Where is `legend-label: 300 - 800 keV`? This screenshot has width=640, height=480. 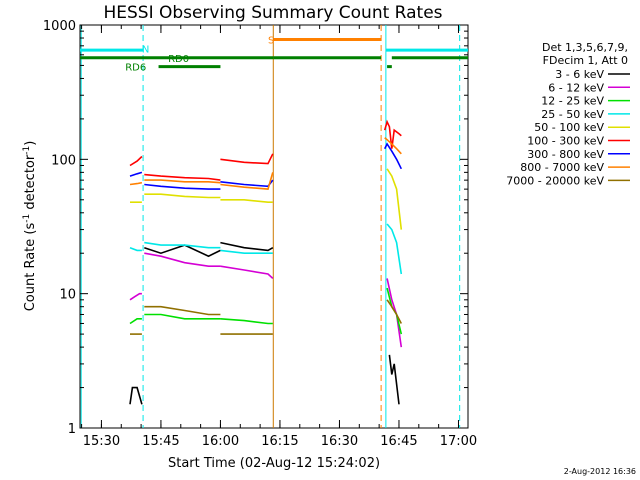 legend-label: 300 - 800 keV is located at coordinates (565, 154).